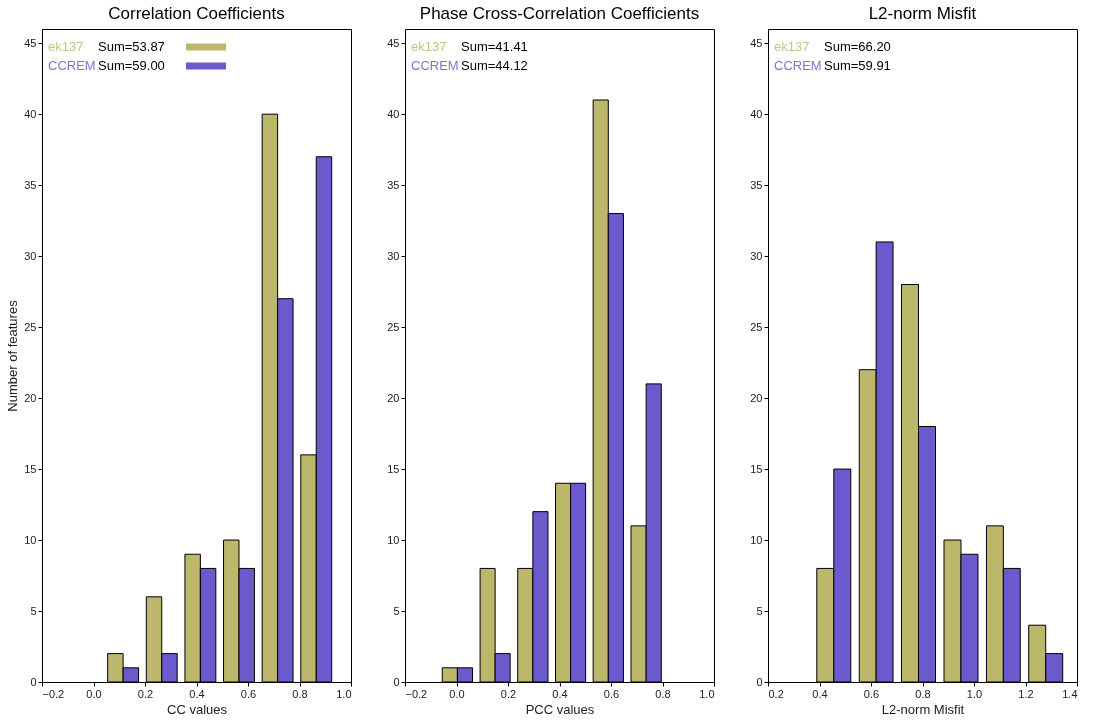 The width and height of the screenshot is (1115, 727). Describe the element at coordinates (494, 46) in the screenshot. I see `annotation: Sum=41.41` at that location.